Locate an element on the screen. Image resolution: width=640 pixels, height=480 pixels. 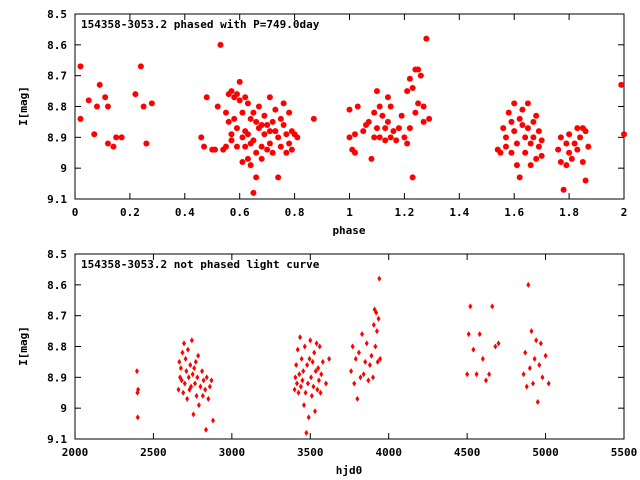
chart-title: 154358-3053.2 phased with P=749.0day is located at coordinates (200, 24).